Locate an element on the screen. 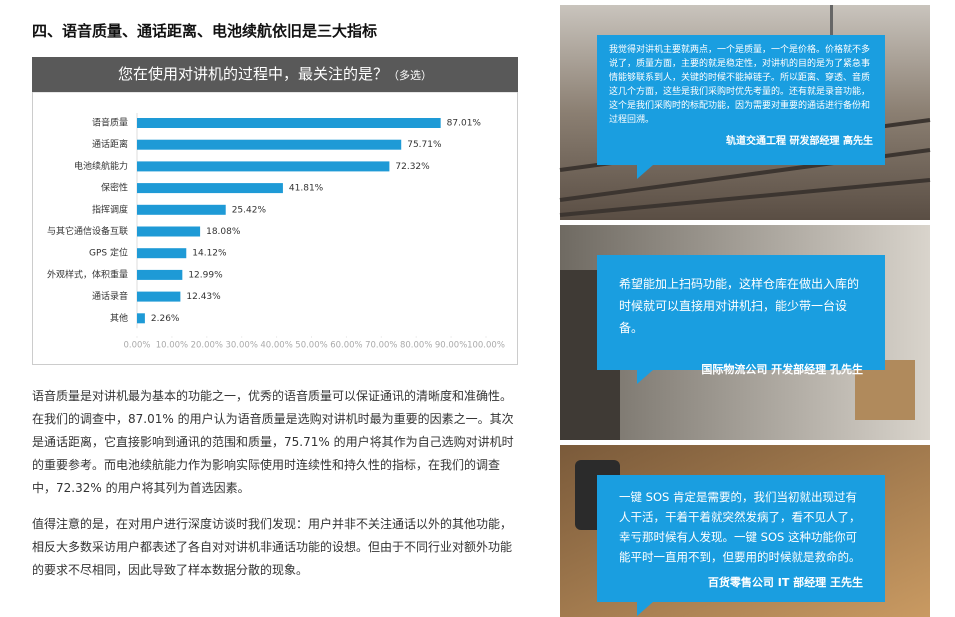 The height and width of the screenshot is (617, 955). x-tick-label: 50.00% is located at coordinates (311, 346).